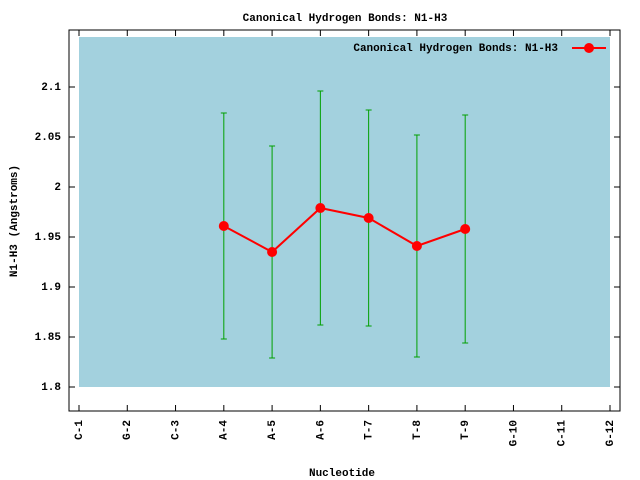 The image size is (640, 480). What do you see at coordinates (273, 430) in the screenshot?
I see `x-tick-label: A-5` at bounding box center [273, 430].